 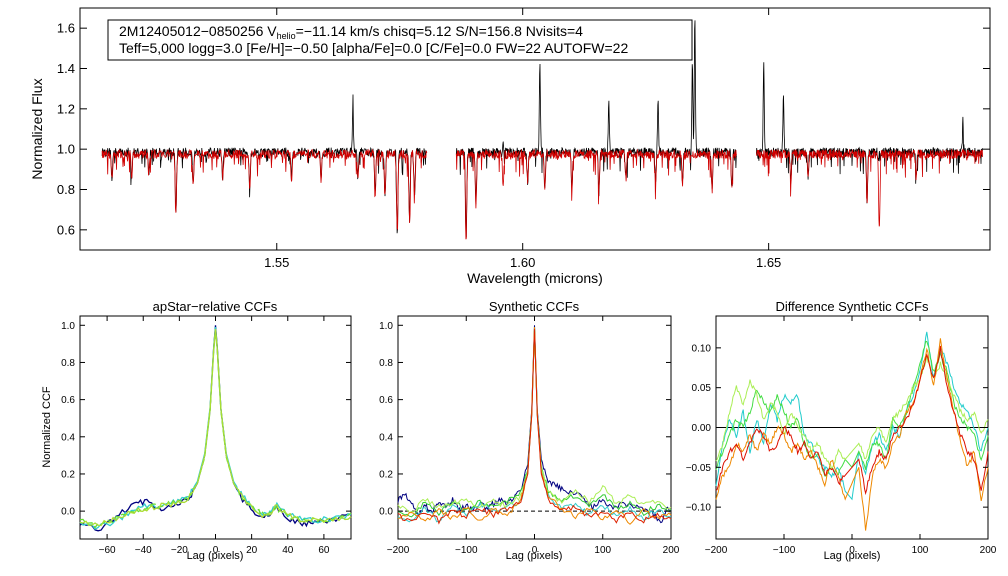 I want to click on apstar-ccf-frame, so click(x=215, y=427).